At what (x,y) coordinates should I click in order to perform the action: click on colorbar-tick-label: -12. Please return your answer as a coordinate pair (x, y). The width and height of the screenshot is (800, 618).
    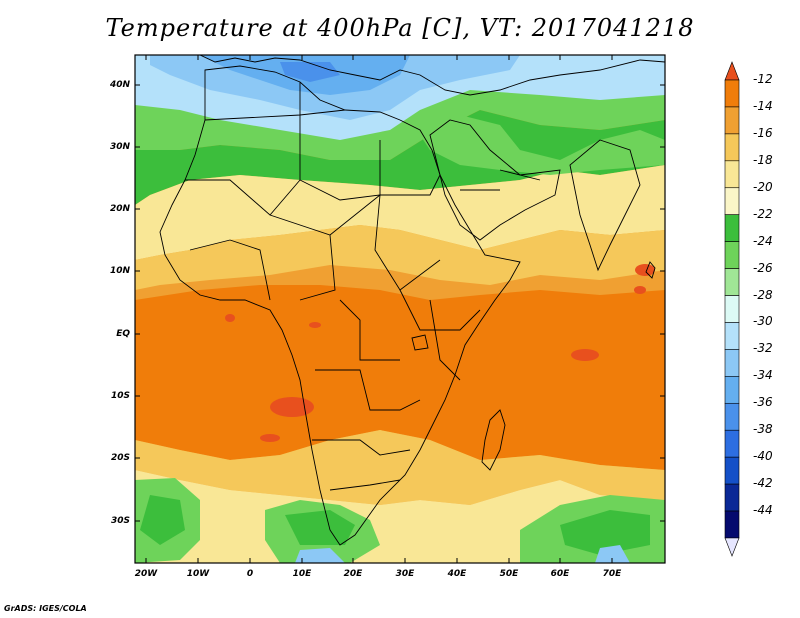
    Looking at the image, I should click on (763, 79).